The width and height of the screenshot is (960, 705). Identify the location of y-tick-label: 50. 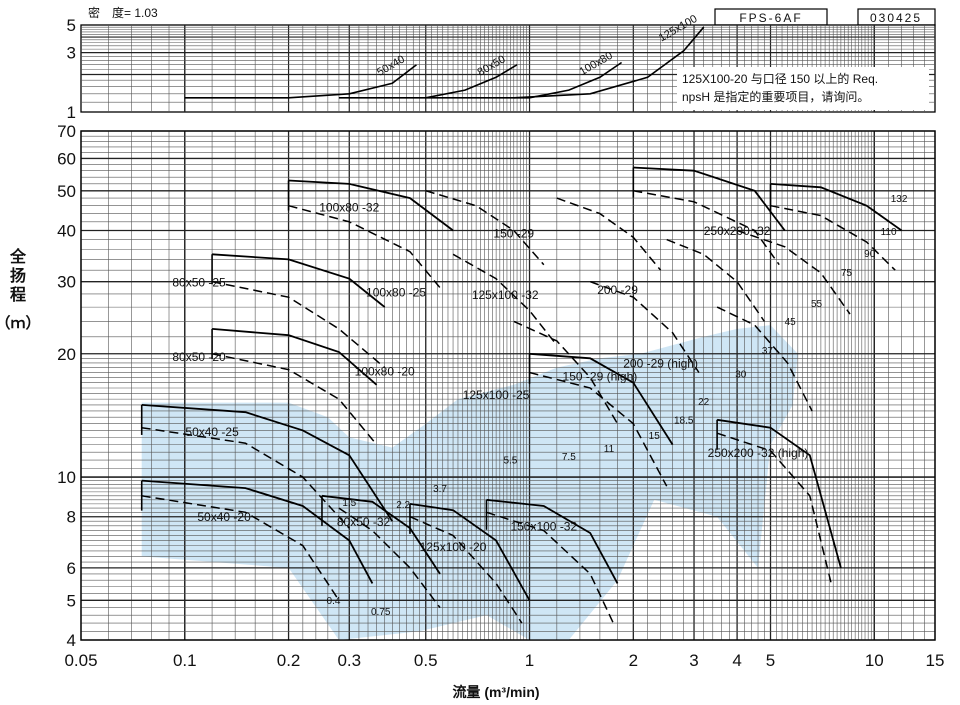
(66, 191).